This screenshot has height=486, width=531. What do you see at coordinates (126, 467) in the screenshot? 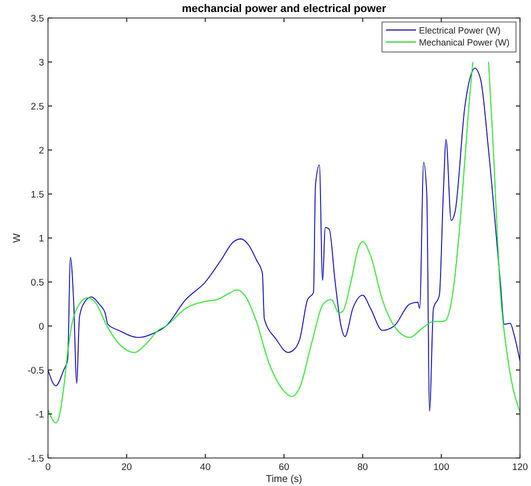
I see `x-tick-label: 20` at bounding box center [126, 467].